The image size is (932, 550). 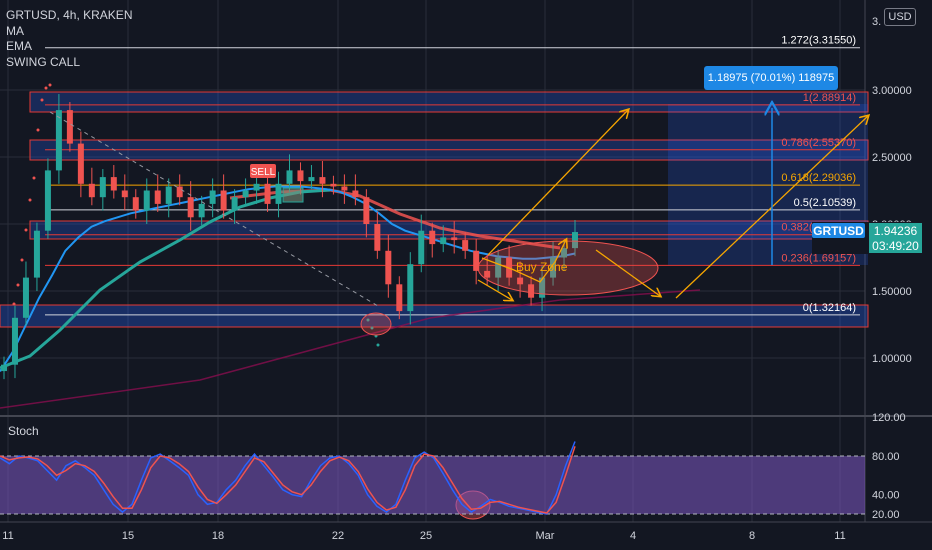 I want to click on sell-marker, so click(x=263, y=171).